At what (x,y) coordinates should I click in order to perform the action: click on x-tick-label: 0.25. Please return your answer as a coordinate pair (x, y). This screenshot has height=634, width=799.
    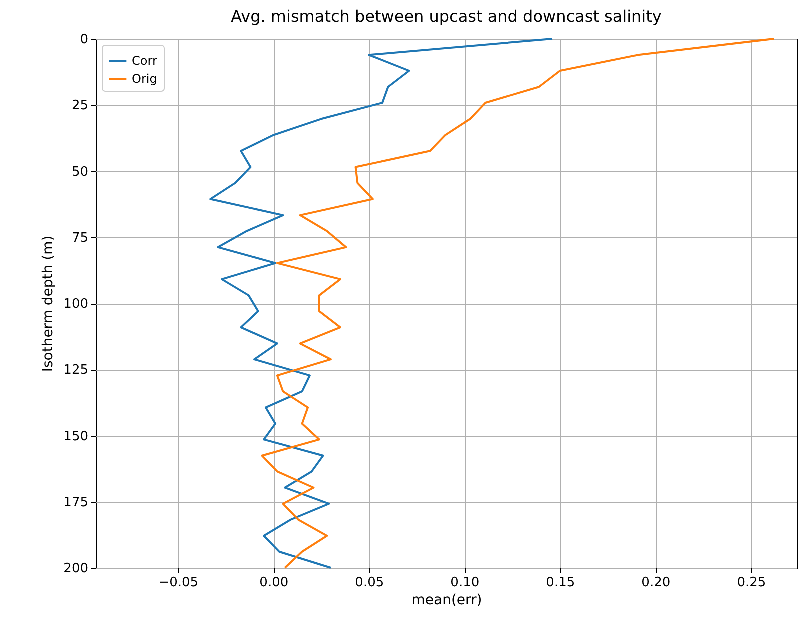
    Looking at the image, I should click on (751, 583).